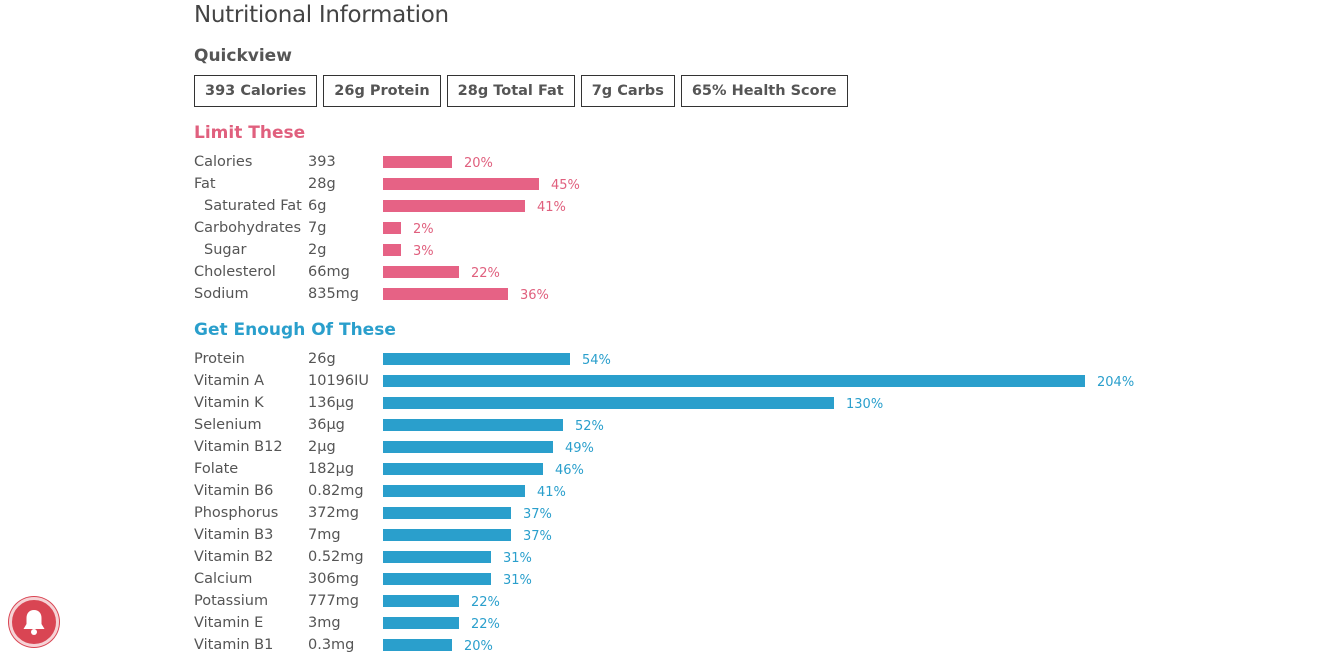 The image size is (1331, 657). Describe the element at coordinates (534, 295) in the screenshot. I see `nutrient-percent: 36%` at that location.